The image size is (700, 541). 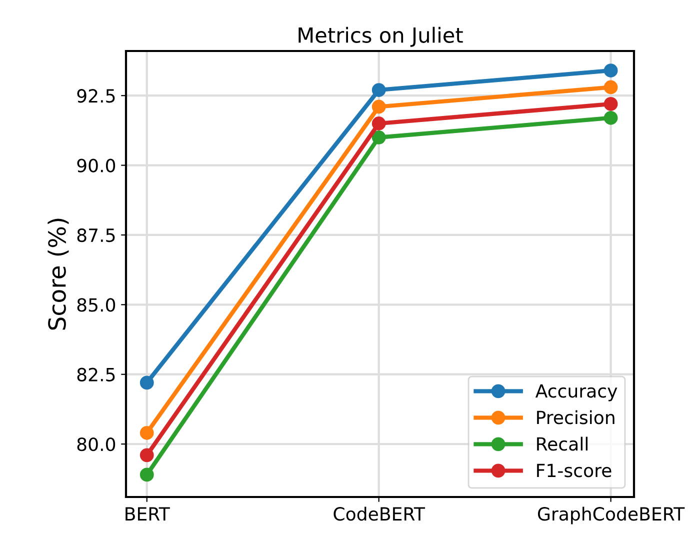 What do you see at coordinates (58, 274) in the screenshot?
I see `y-axis-title: Score (%)` at bounding box center [58, 274].